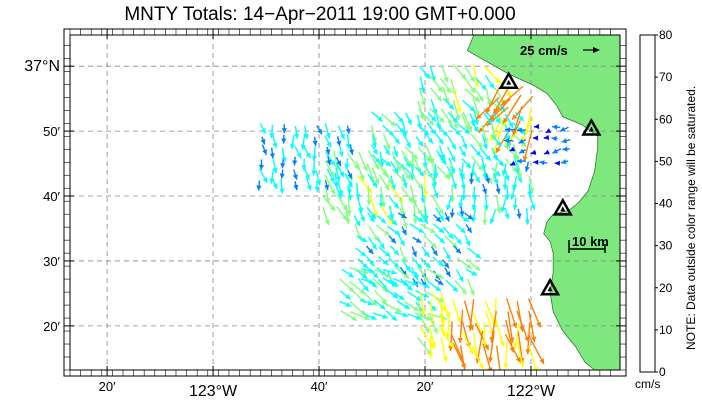 This screenshot has height=407, width=702. I want to click on radar-stations, so click(550, 183).